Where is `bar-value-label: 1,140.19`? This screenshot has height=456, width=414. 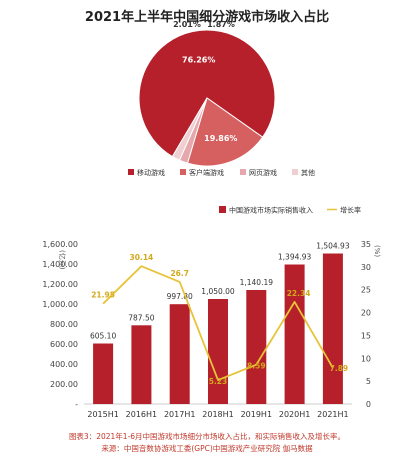 bar-value-label: 1,140.19 is located at coordinates (257, 282).